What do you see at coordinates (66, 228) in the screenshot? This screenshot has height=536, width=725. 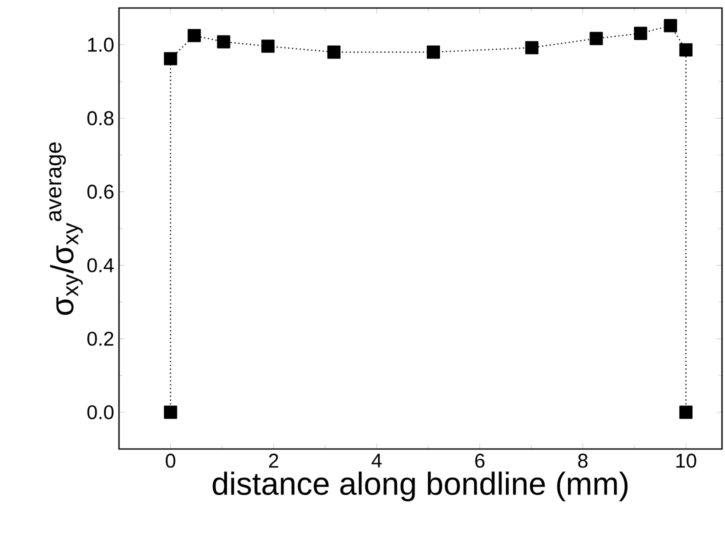 I see `y-axis-title: σ$_{xy}$/σ$_{xy}$average` at bounding box center [66, 228].